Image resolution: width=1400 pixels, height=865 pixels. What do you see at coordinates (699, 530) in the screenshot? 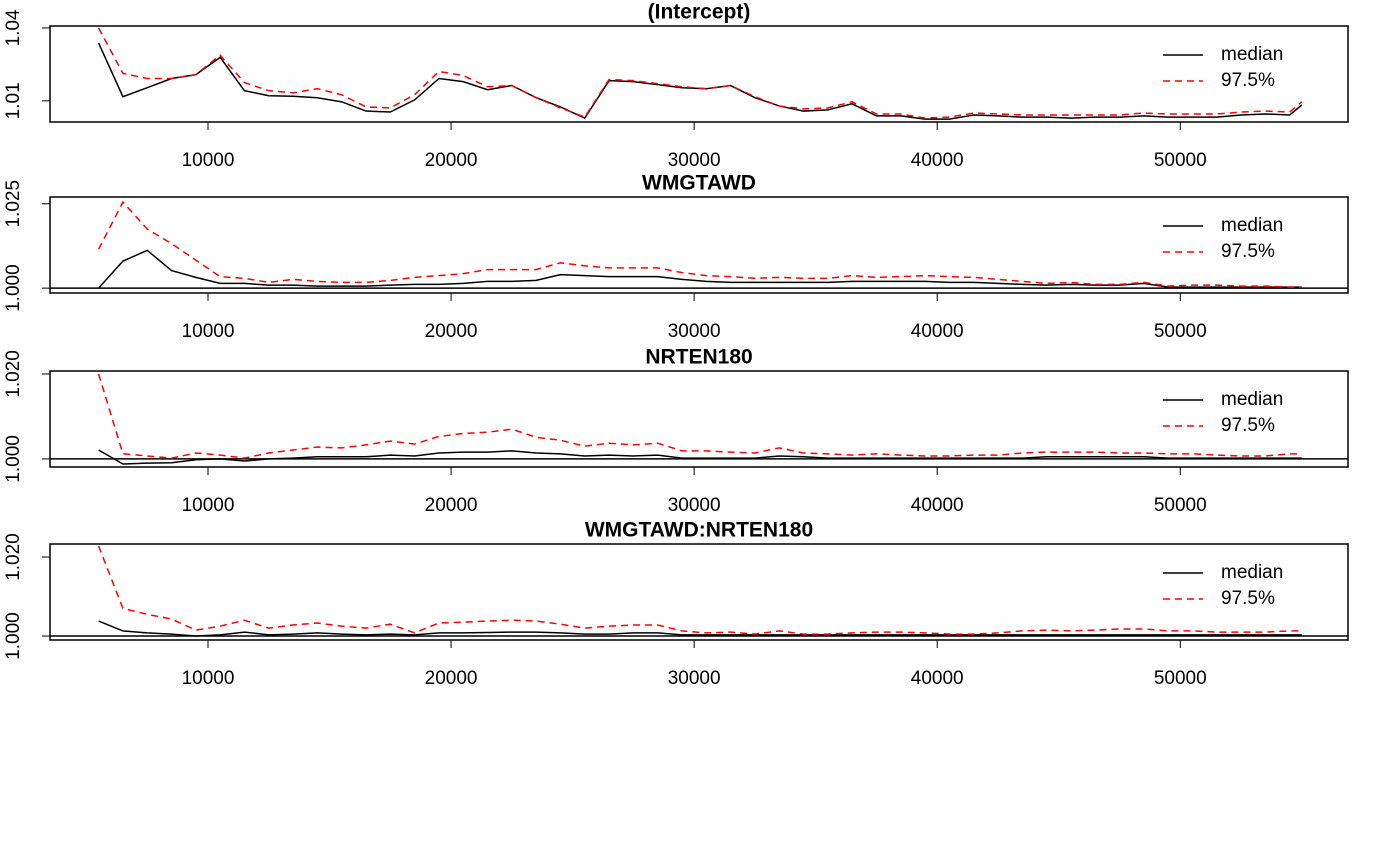
I see `panel-title: WMGTAWD:NRTEN180` at bounding box center [699, 530].